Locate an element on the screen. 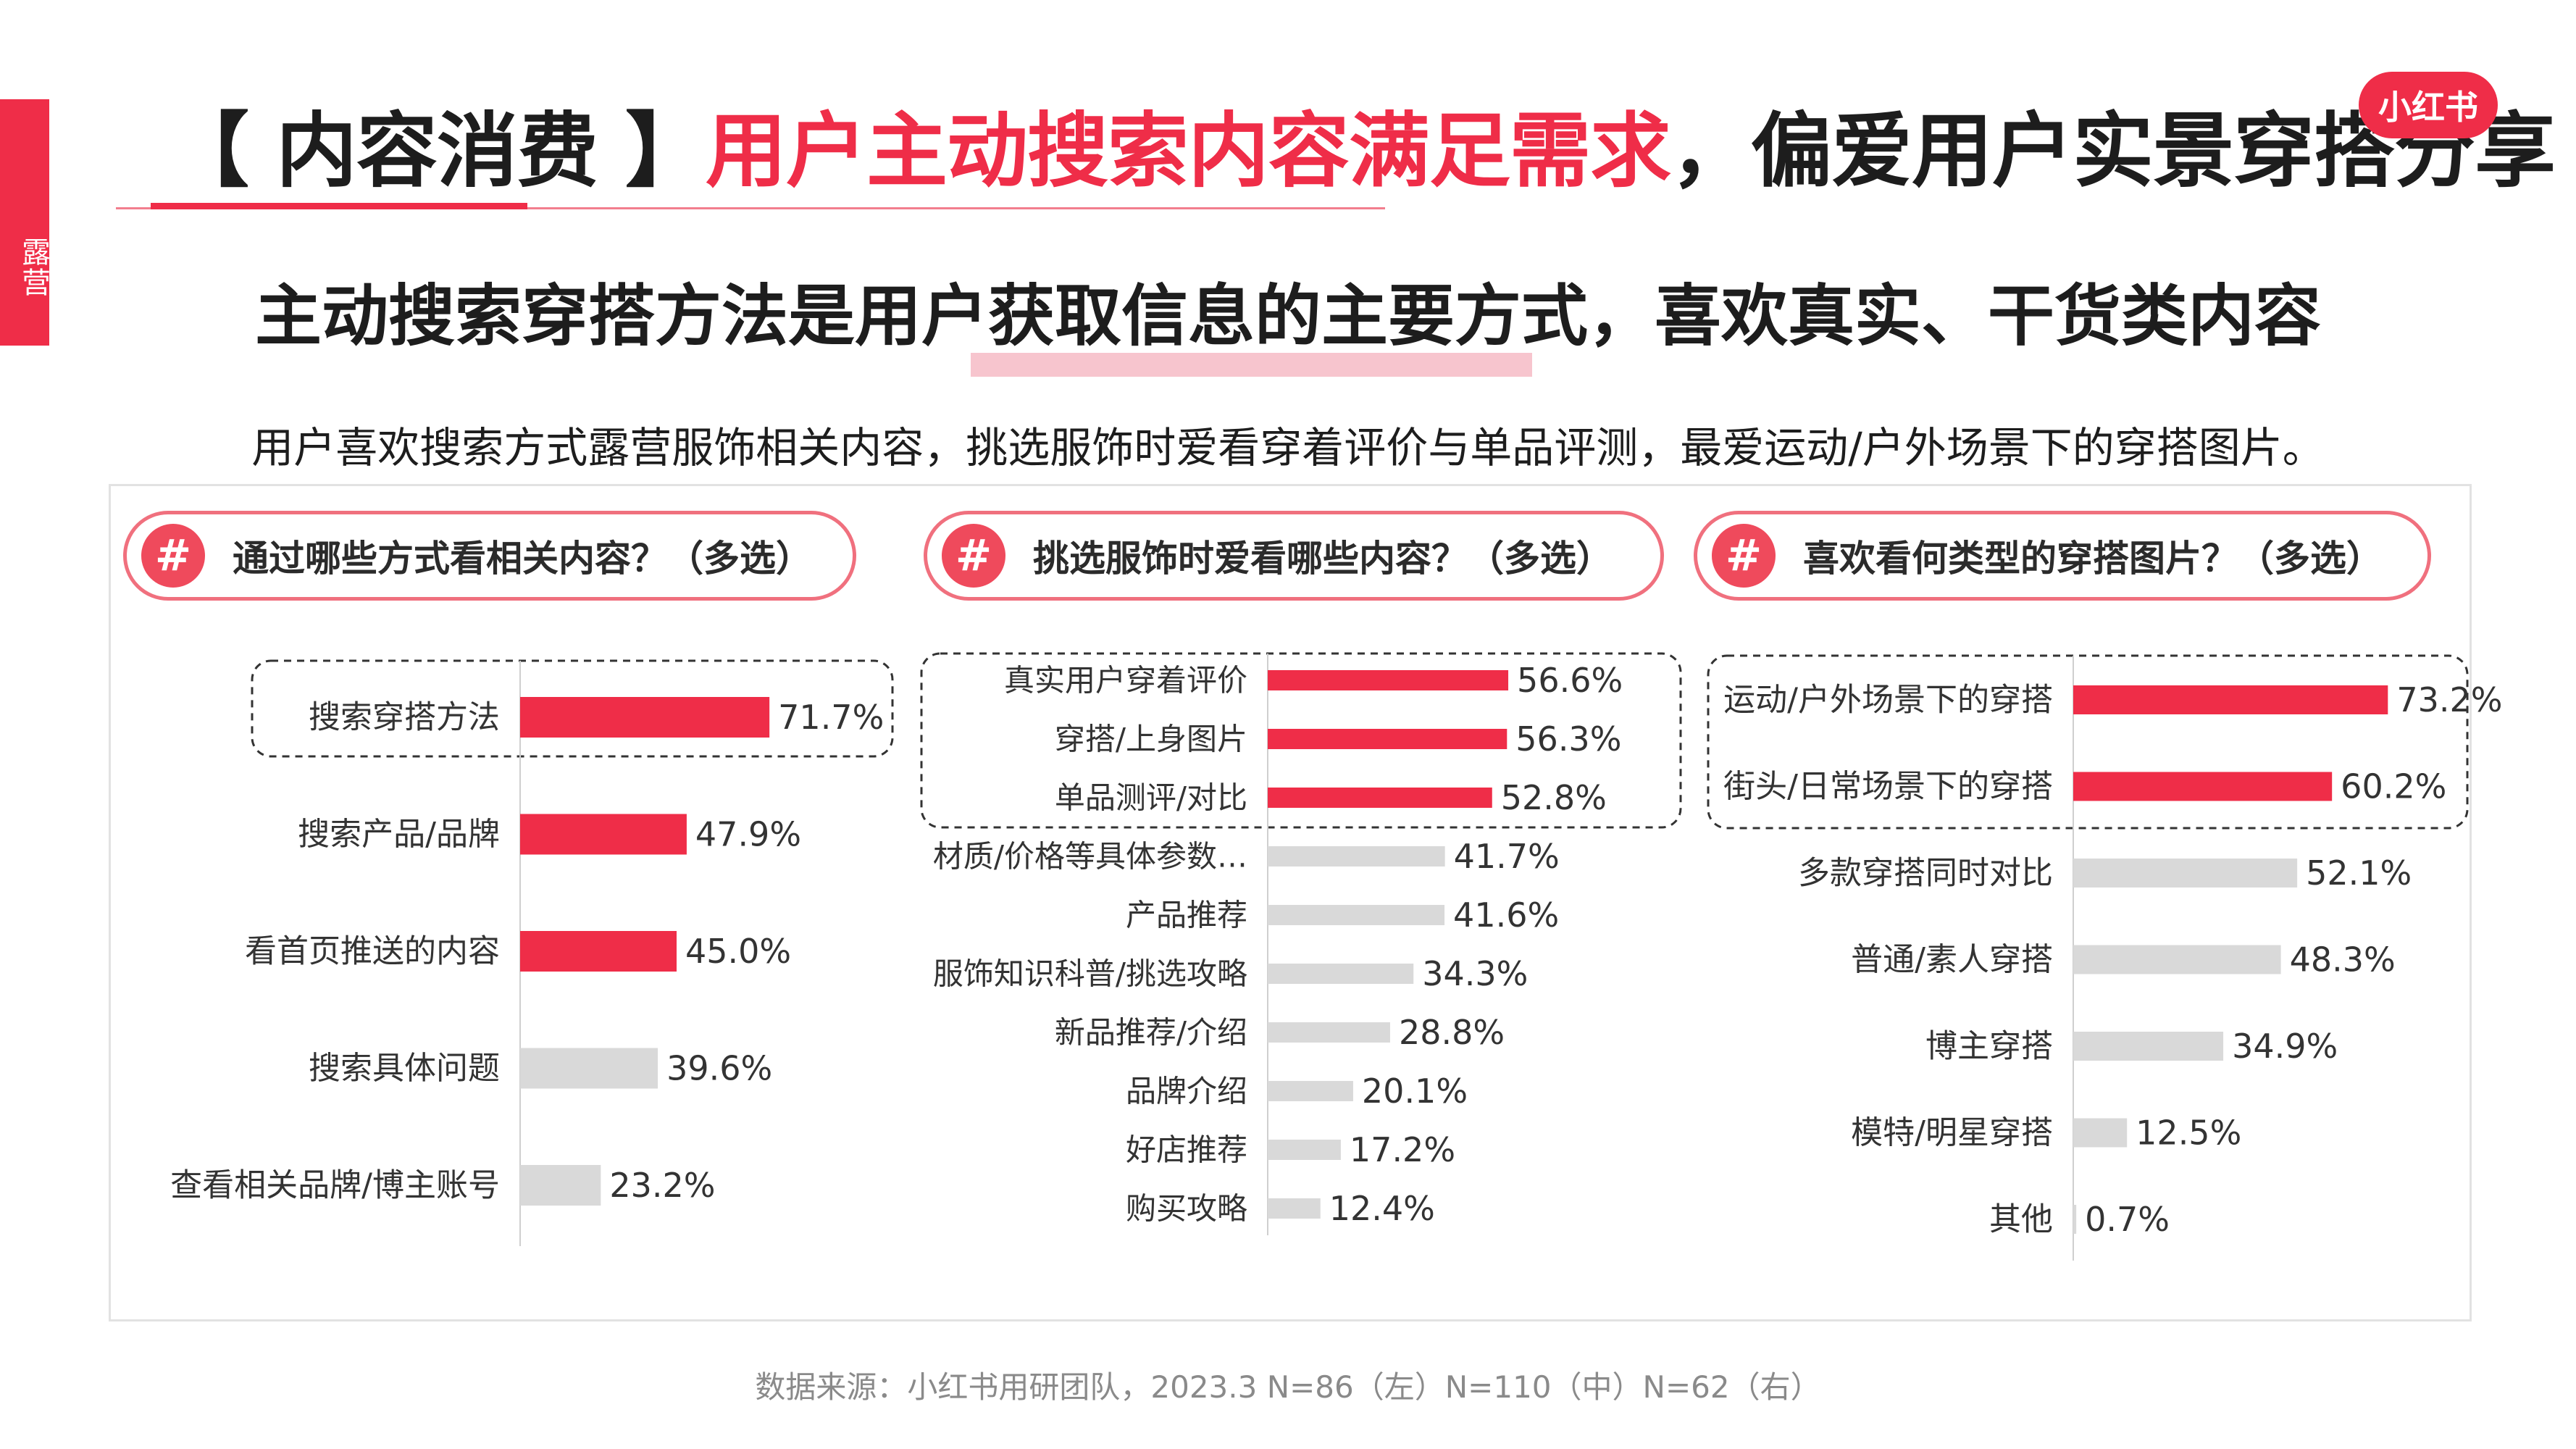 This screenshot has height=1449, width=2576. category-label: 好店推荐 is located at coordinates (1186, 1150).